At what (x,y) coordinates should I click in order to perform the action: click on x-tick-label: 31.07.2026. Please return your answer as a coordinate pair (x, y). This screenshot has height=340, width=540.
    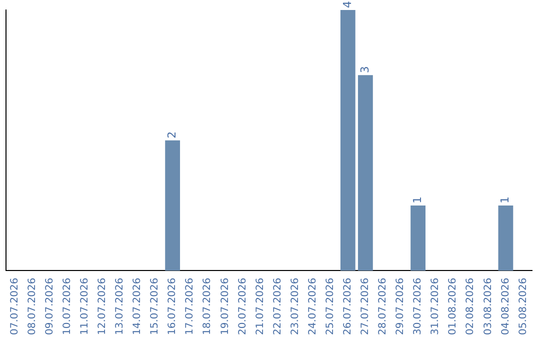
    Looking at the image, I should click on (436, 307).